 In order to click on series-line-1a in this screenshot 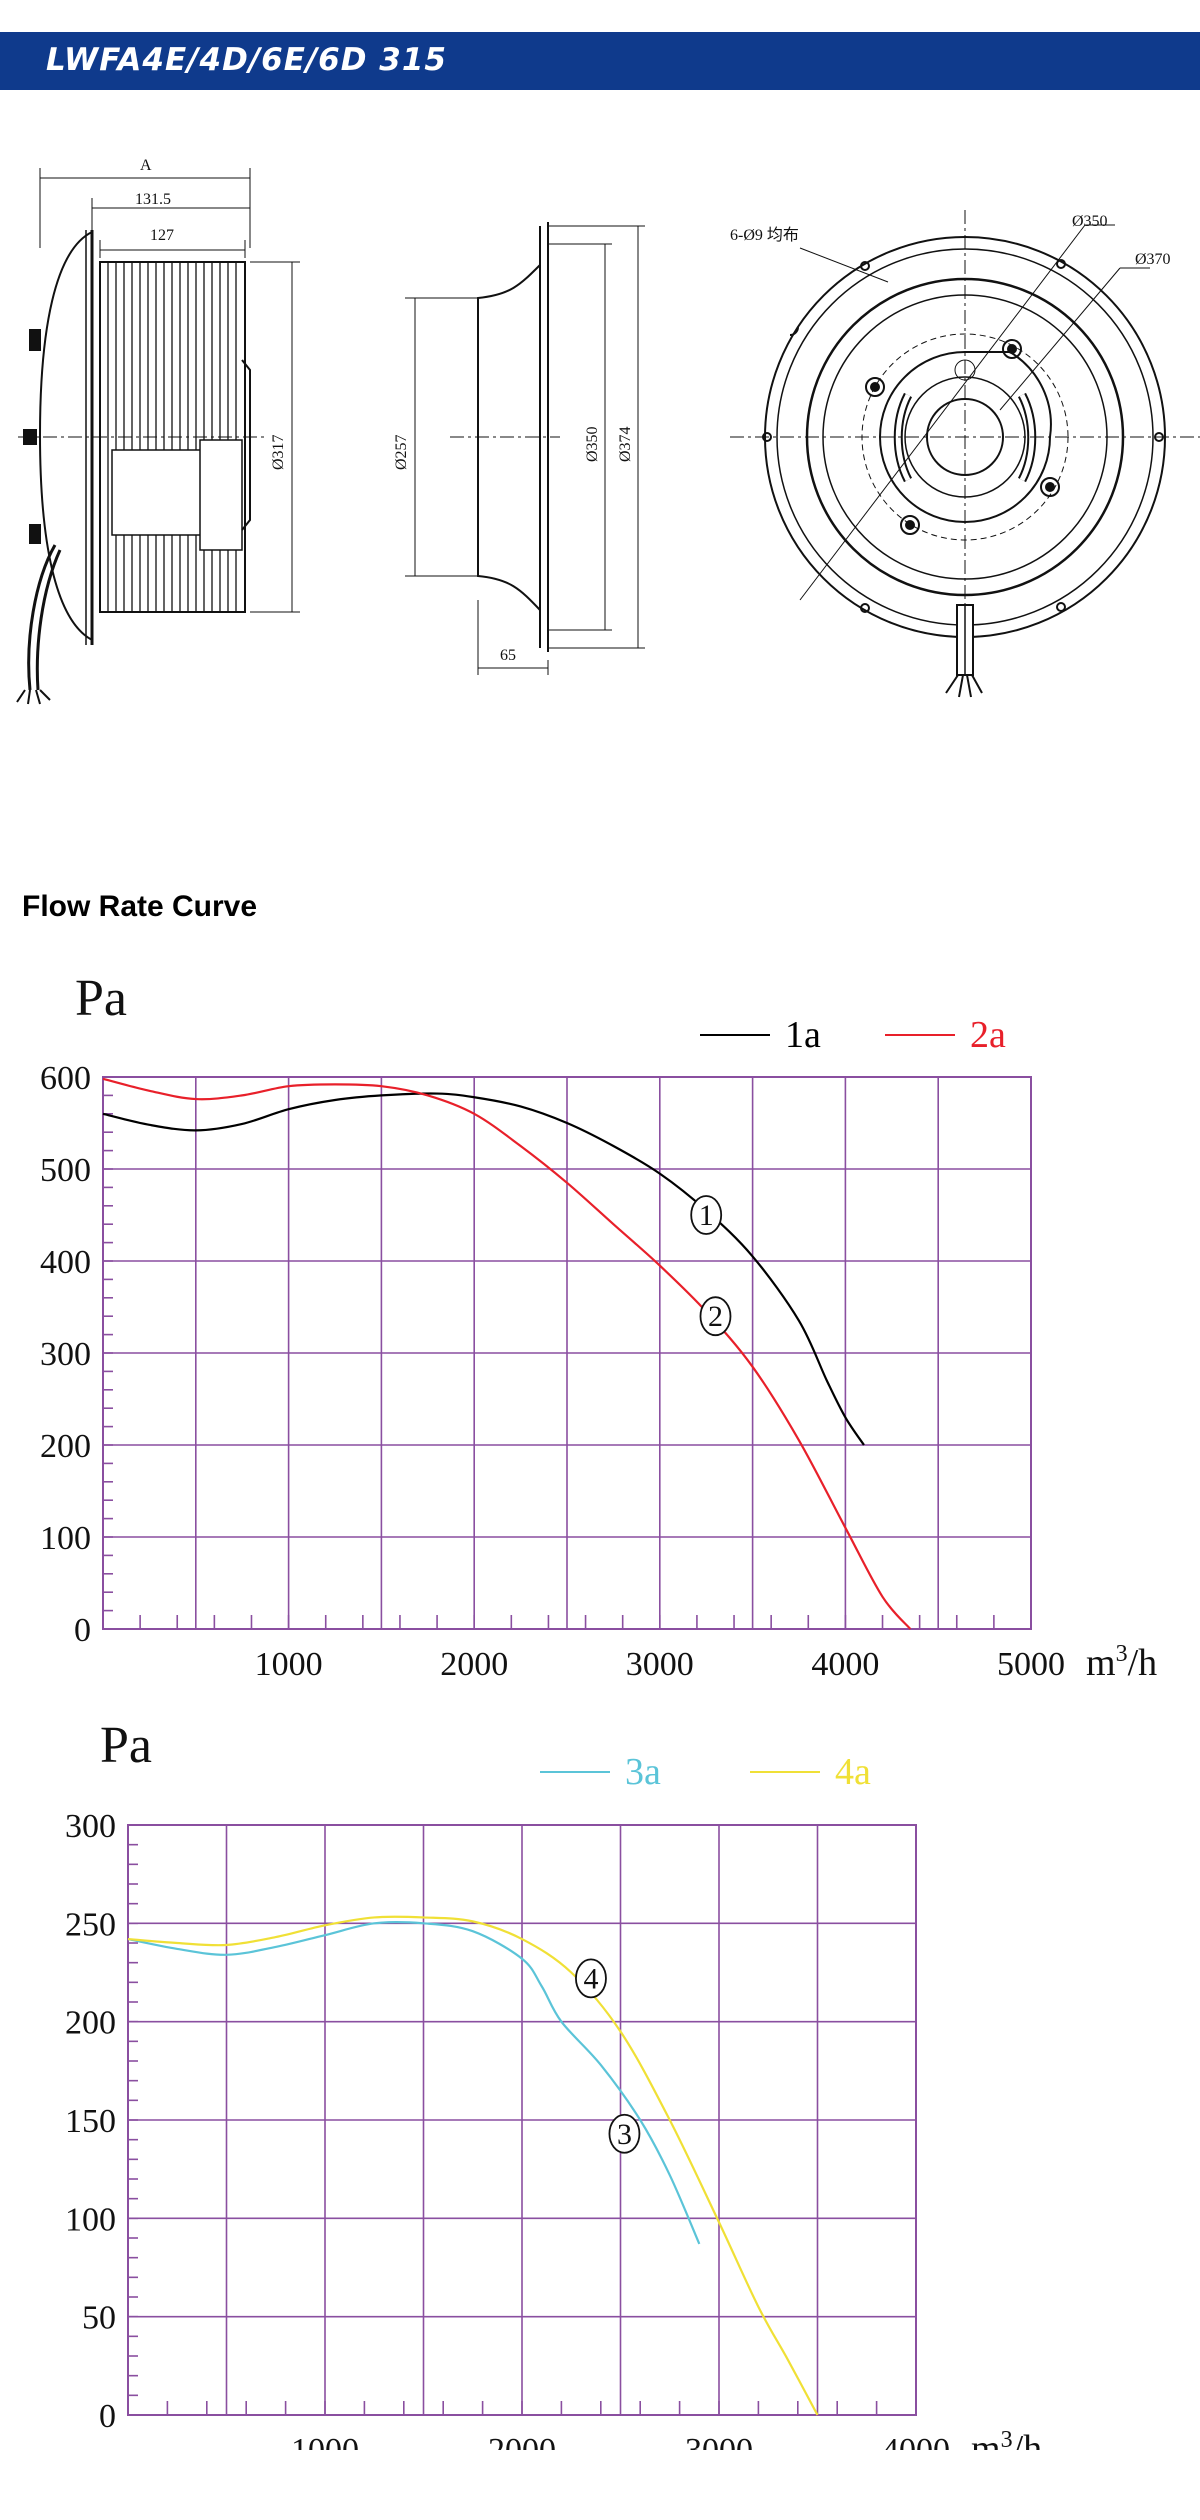, I will do `click(483, 1269)`.